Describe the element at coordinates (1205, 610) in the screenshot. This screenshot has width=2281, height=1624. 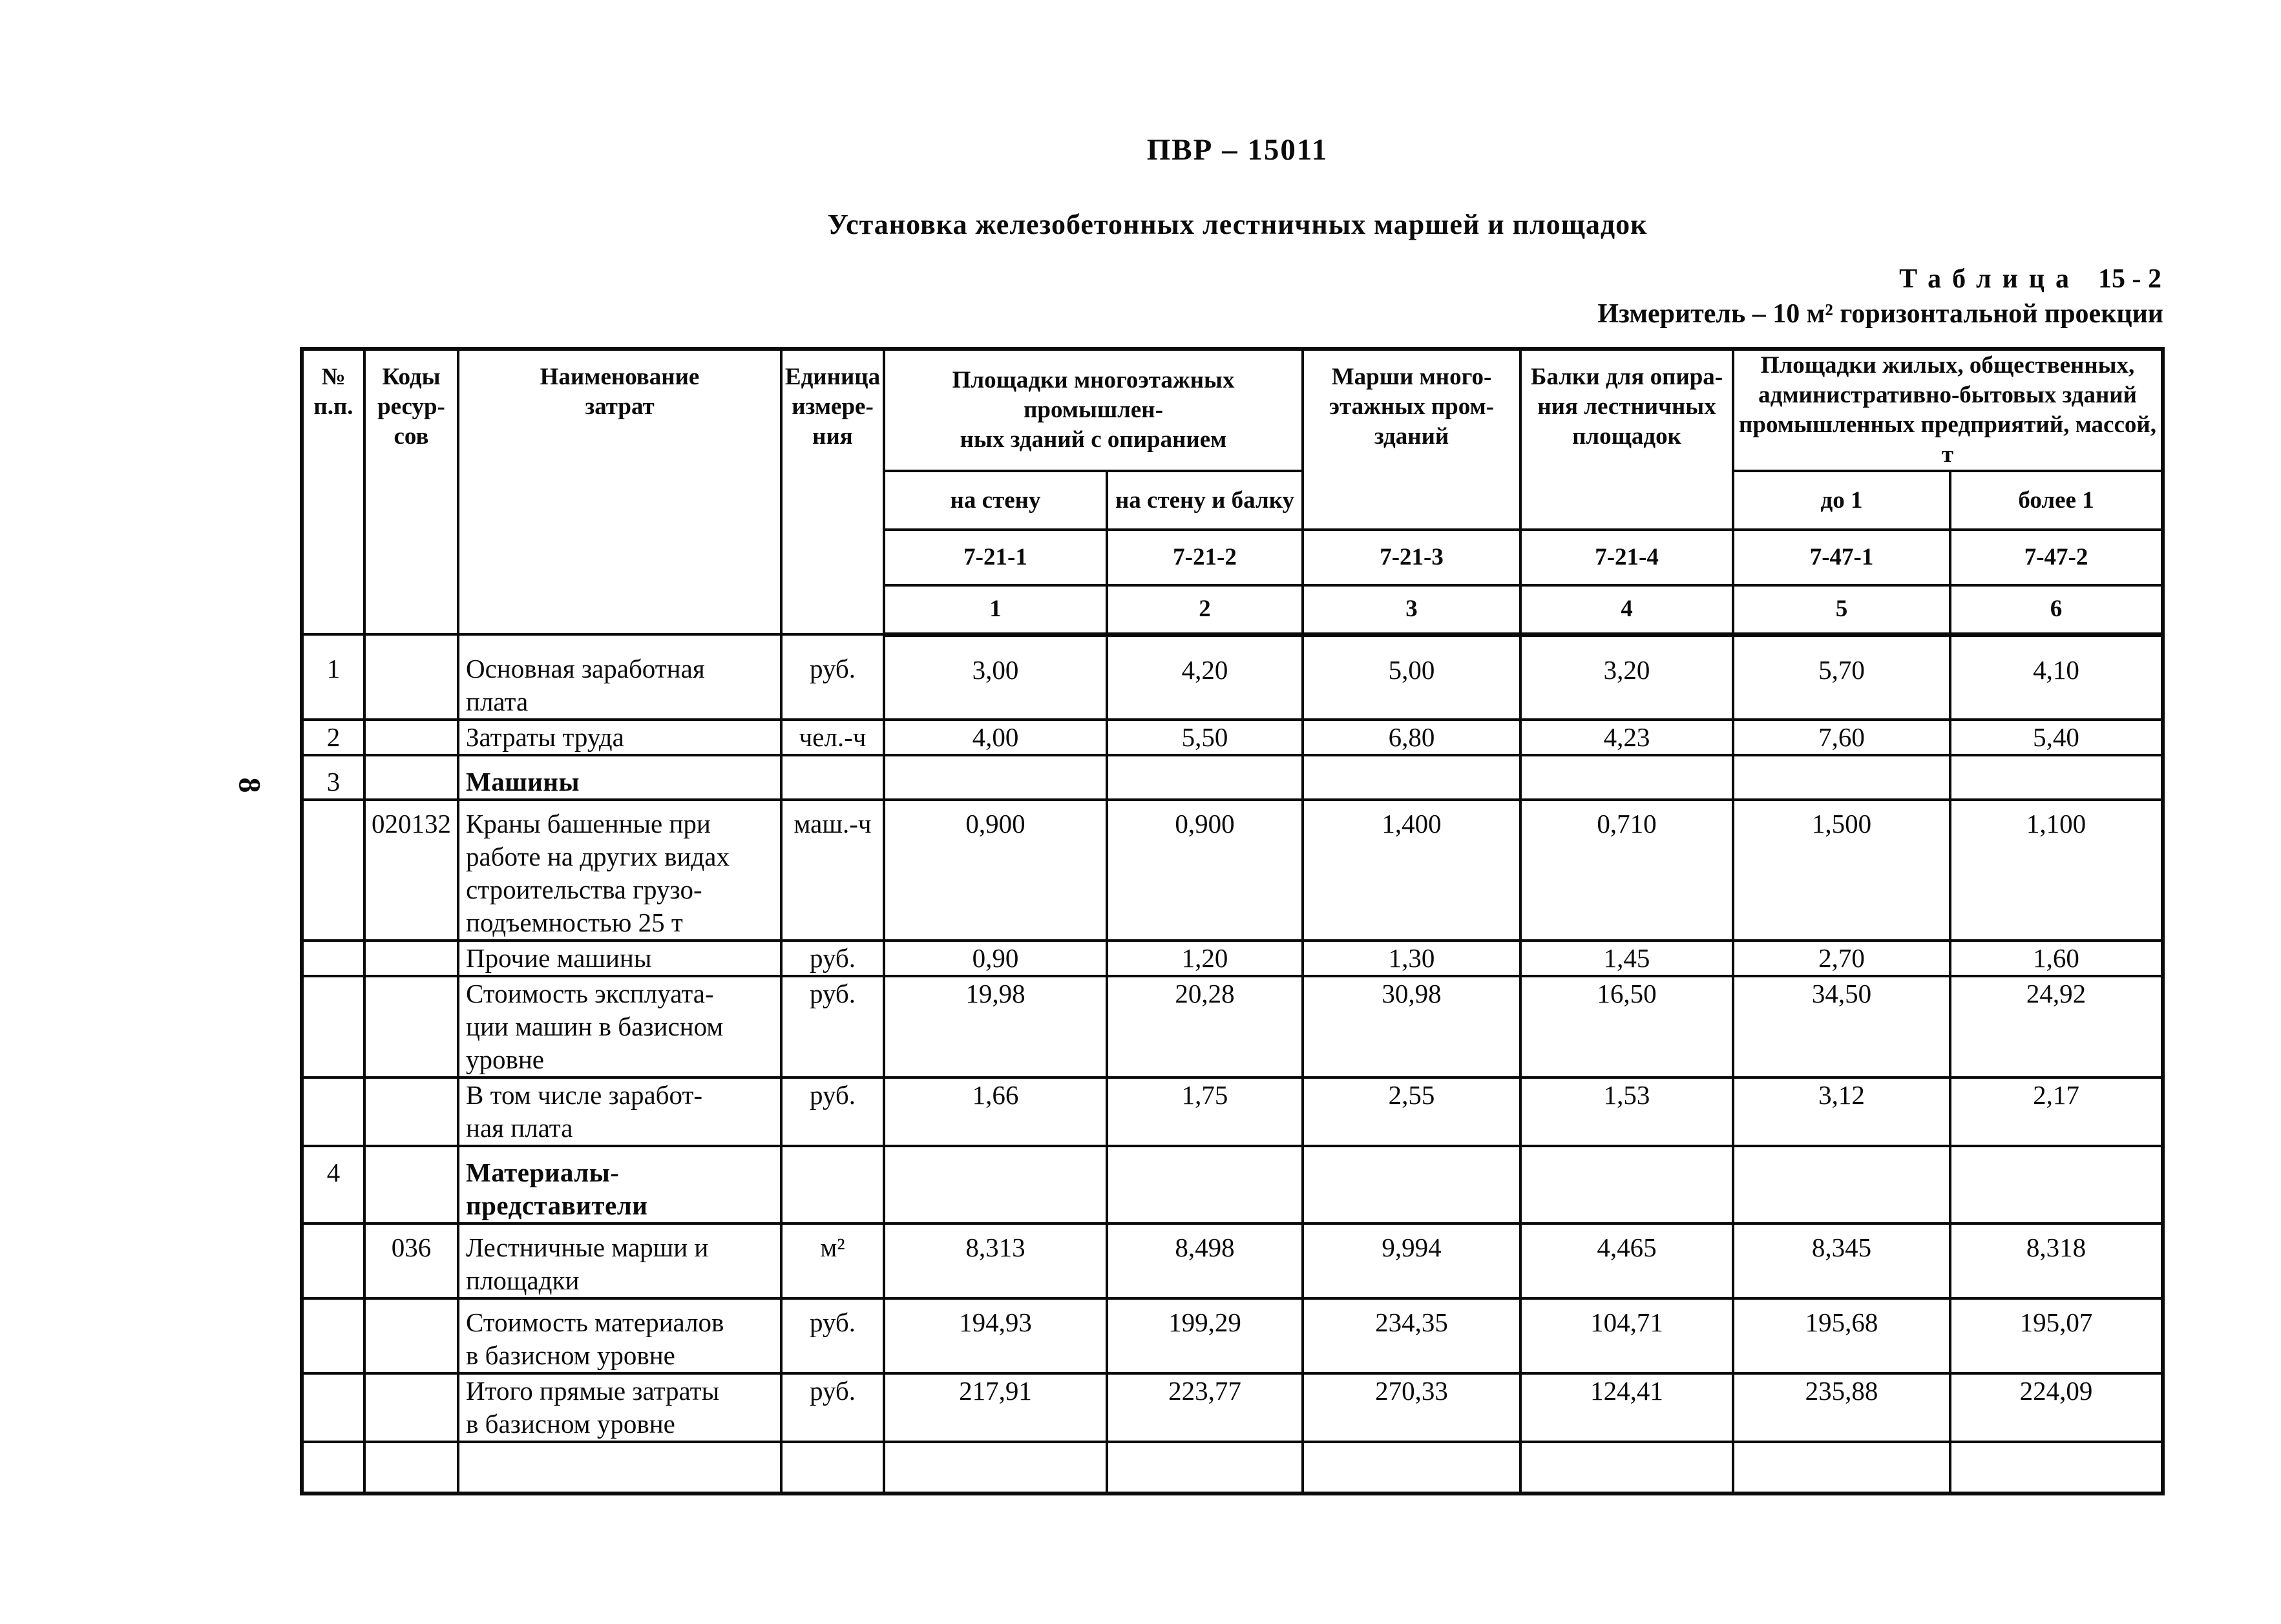
I see `header-colnum-cell: 2` at that location.